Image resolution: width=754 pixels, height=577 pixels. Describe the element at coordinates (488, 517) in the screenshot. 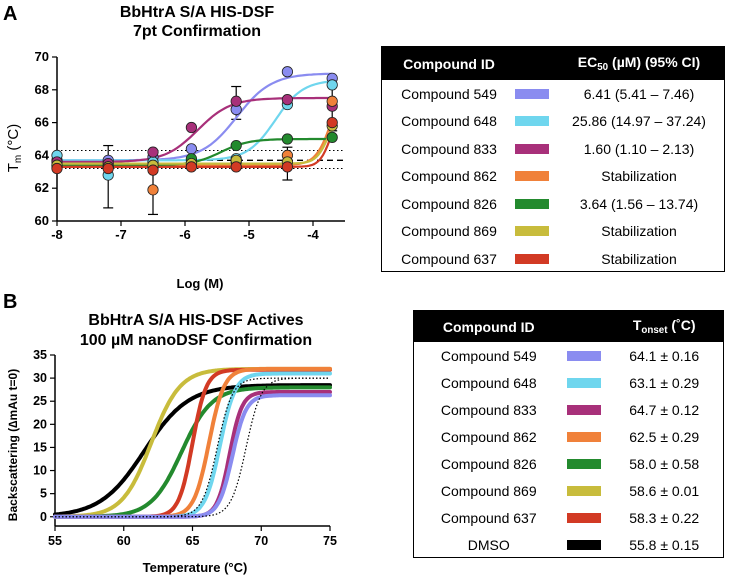

I see `tonset-compound-name: Compound 637` at that location.